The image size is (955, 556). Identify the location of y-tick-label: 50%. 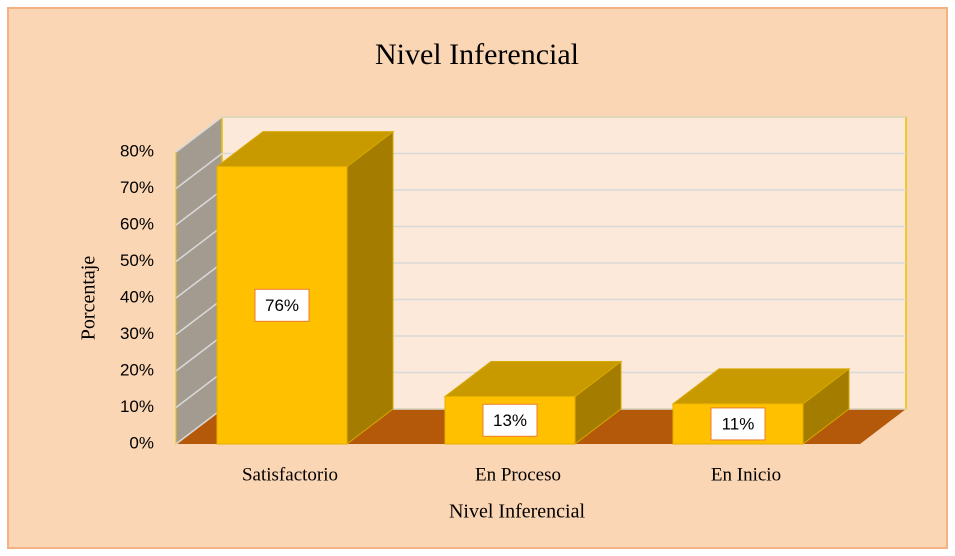
(137, 260).